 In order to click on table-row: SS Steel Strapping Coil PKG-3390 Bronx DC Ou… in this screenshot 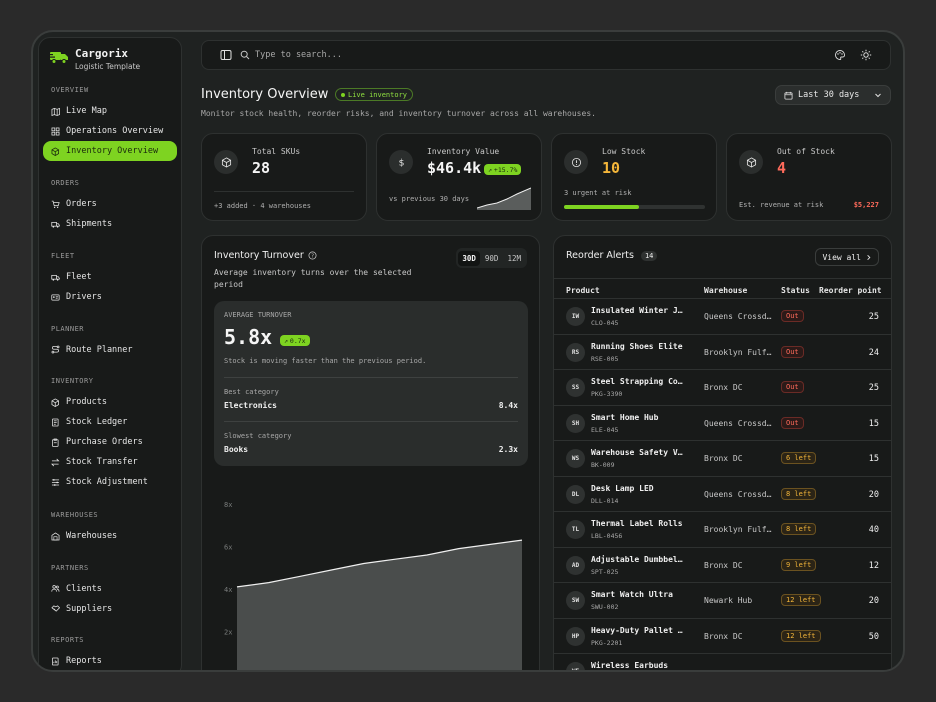, I will do `click(722, 387)`.